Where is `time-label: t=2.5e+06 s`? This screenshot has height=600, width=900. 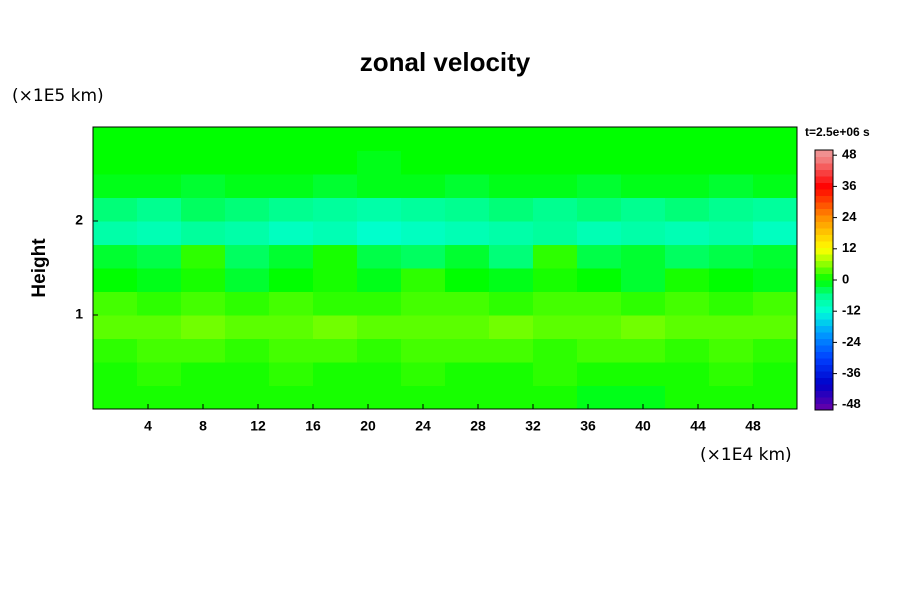 time-label: t=2.5e+06 s is located at coordinates (837, 132).